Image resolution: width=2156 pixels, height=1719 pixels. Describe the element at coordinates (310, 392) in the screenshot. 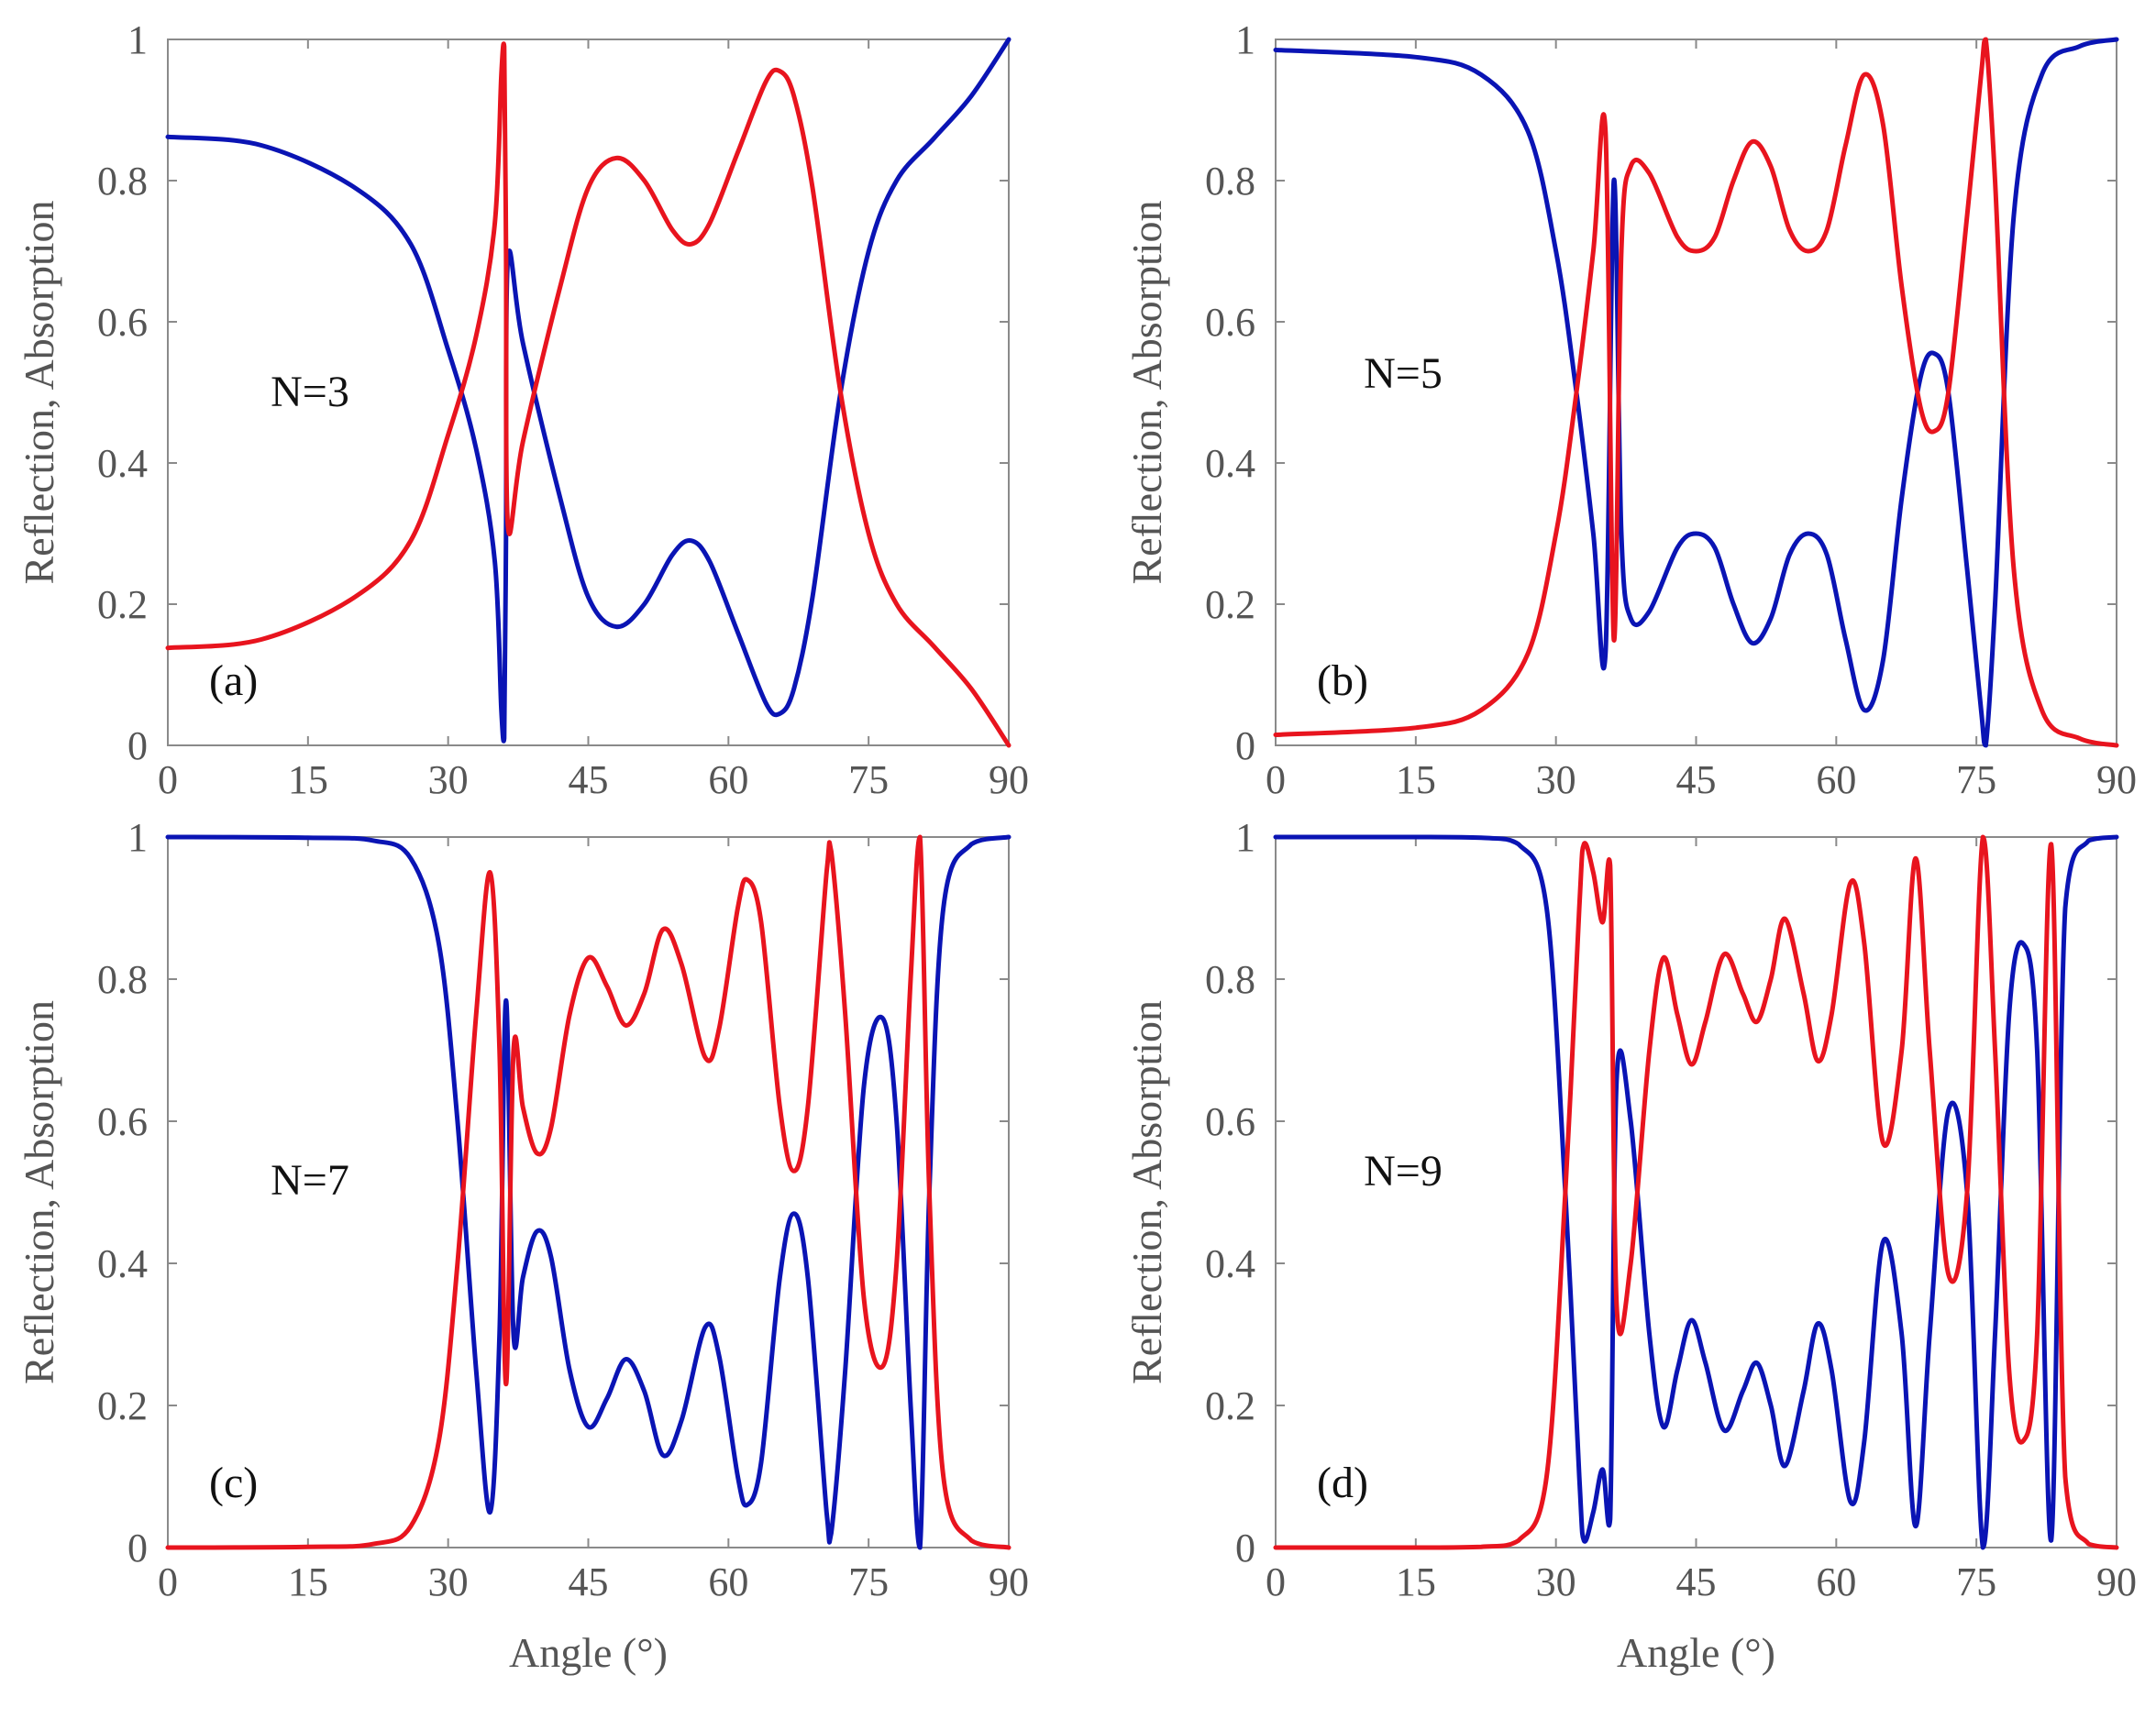

I see `annotation-n: N=3` at that location.